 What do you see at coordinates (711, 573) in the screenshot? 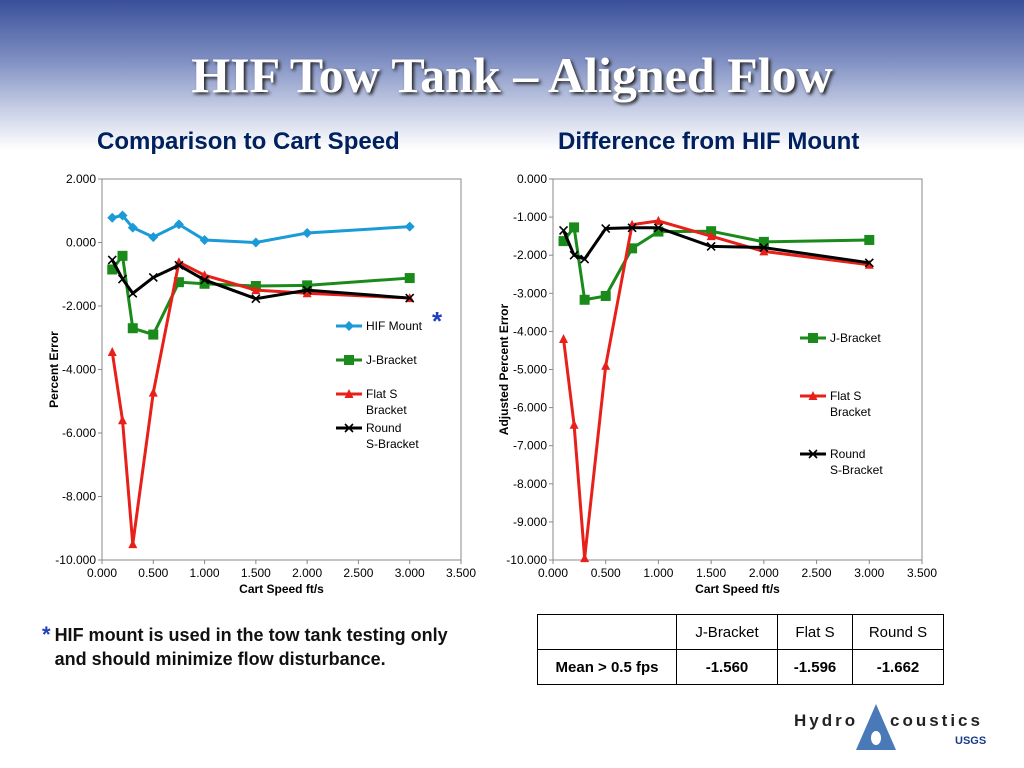
I see `x-tick-label: 1.500` at bounding box center [711, 573].